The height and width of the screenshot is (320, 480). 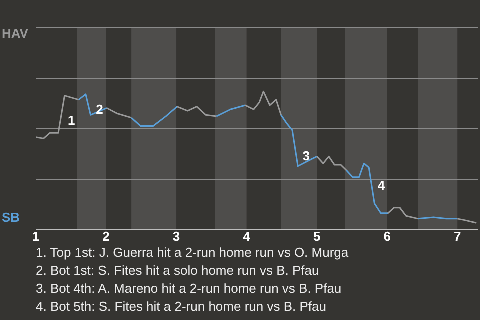 What do you see at coordinates (458, 236) in the screenshot?
I see `x-tick-label: 7` at bounding box center [458, 236].